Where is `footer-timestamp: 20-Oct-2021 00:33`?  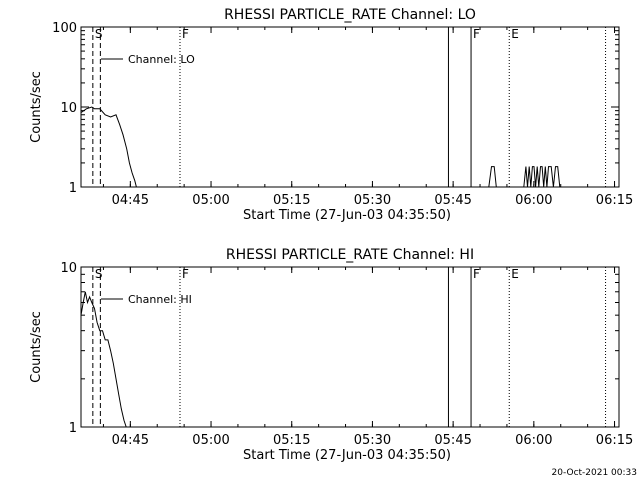 footer-timestamp: 20-Oct-2021 00:33 is located at coordinates (594, 473).